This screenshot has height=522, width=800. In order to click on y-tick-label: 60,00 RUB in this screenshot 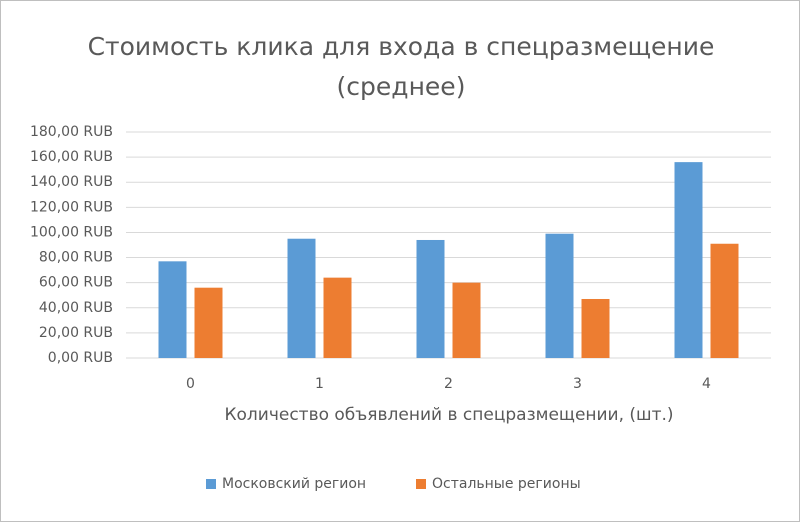, I will do `click(76, 283)`.